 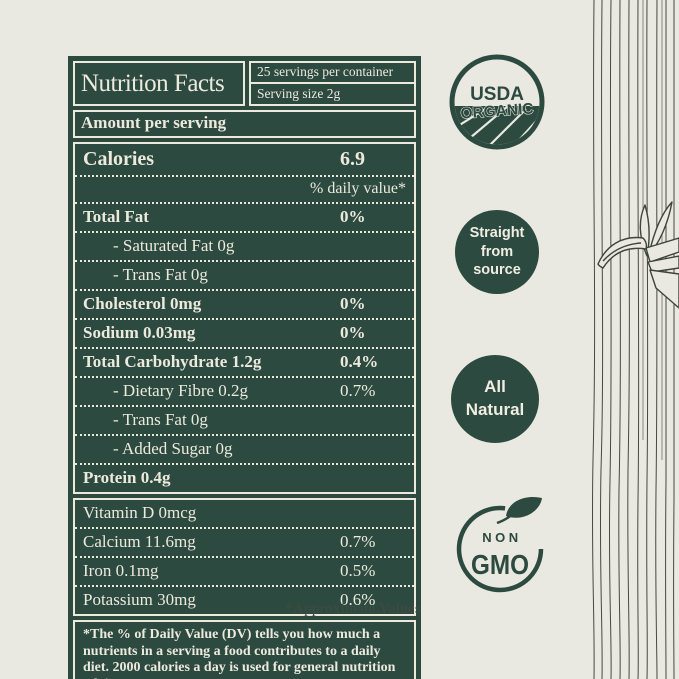 What do you see at coordinates (244, 218) in the screenshot?
I see `nutrient-row: Total Fat 0%` at bounding box center [244, 218].